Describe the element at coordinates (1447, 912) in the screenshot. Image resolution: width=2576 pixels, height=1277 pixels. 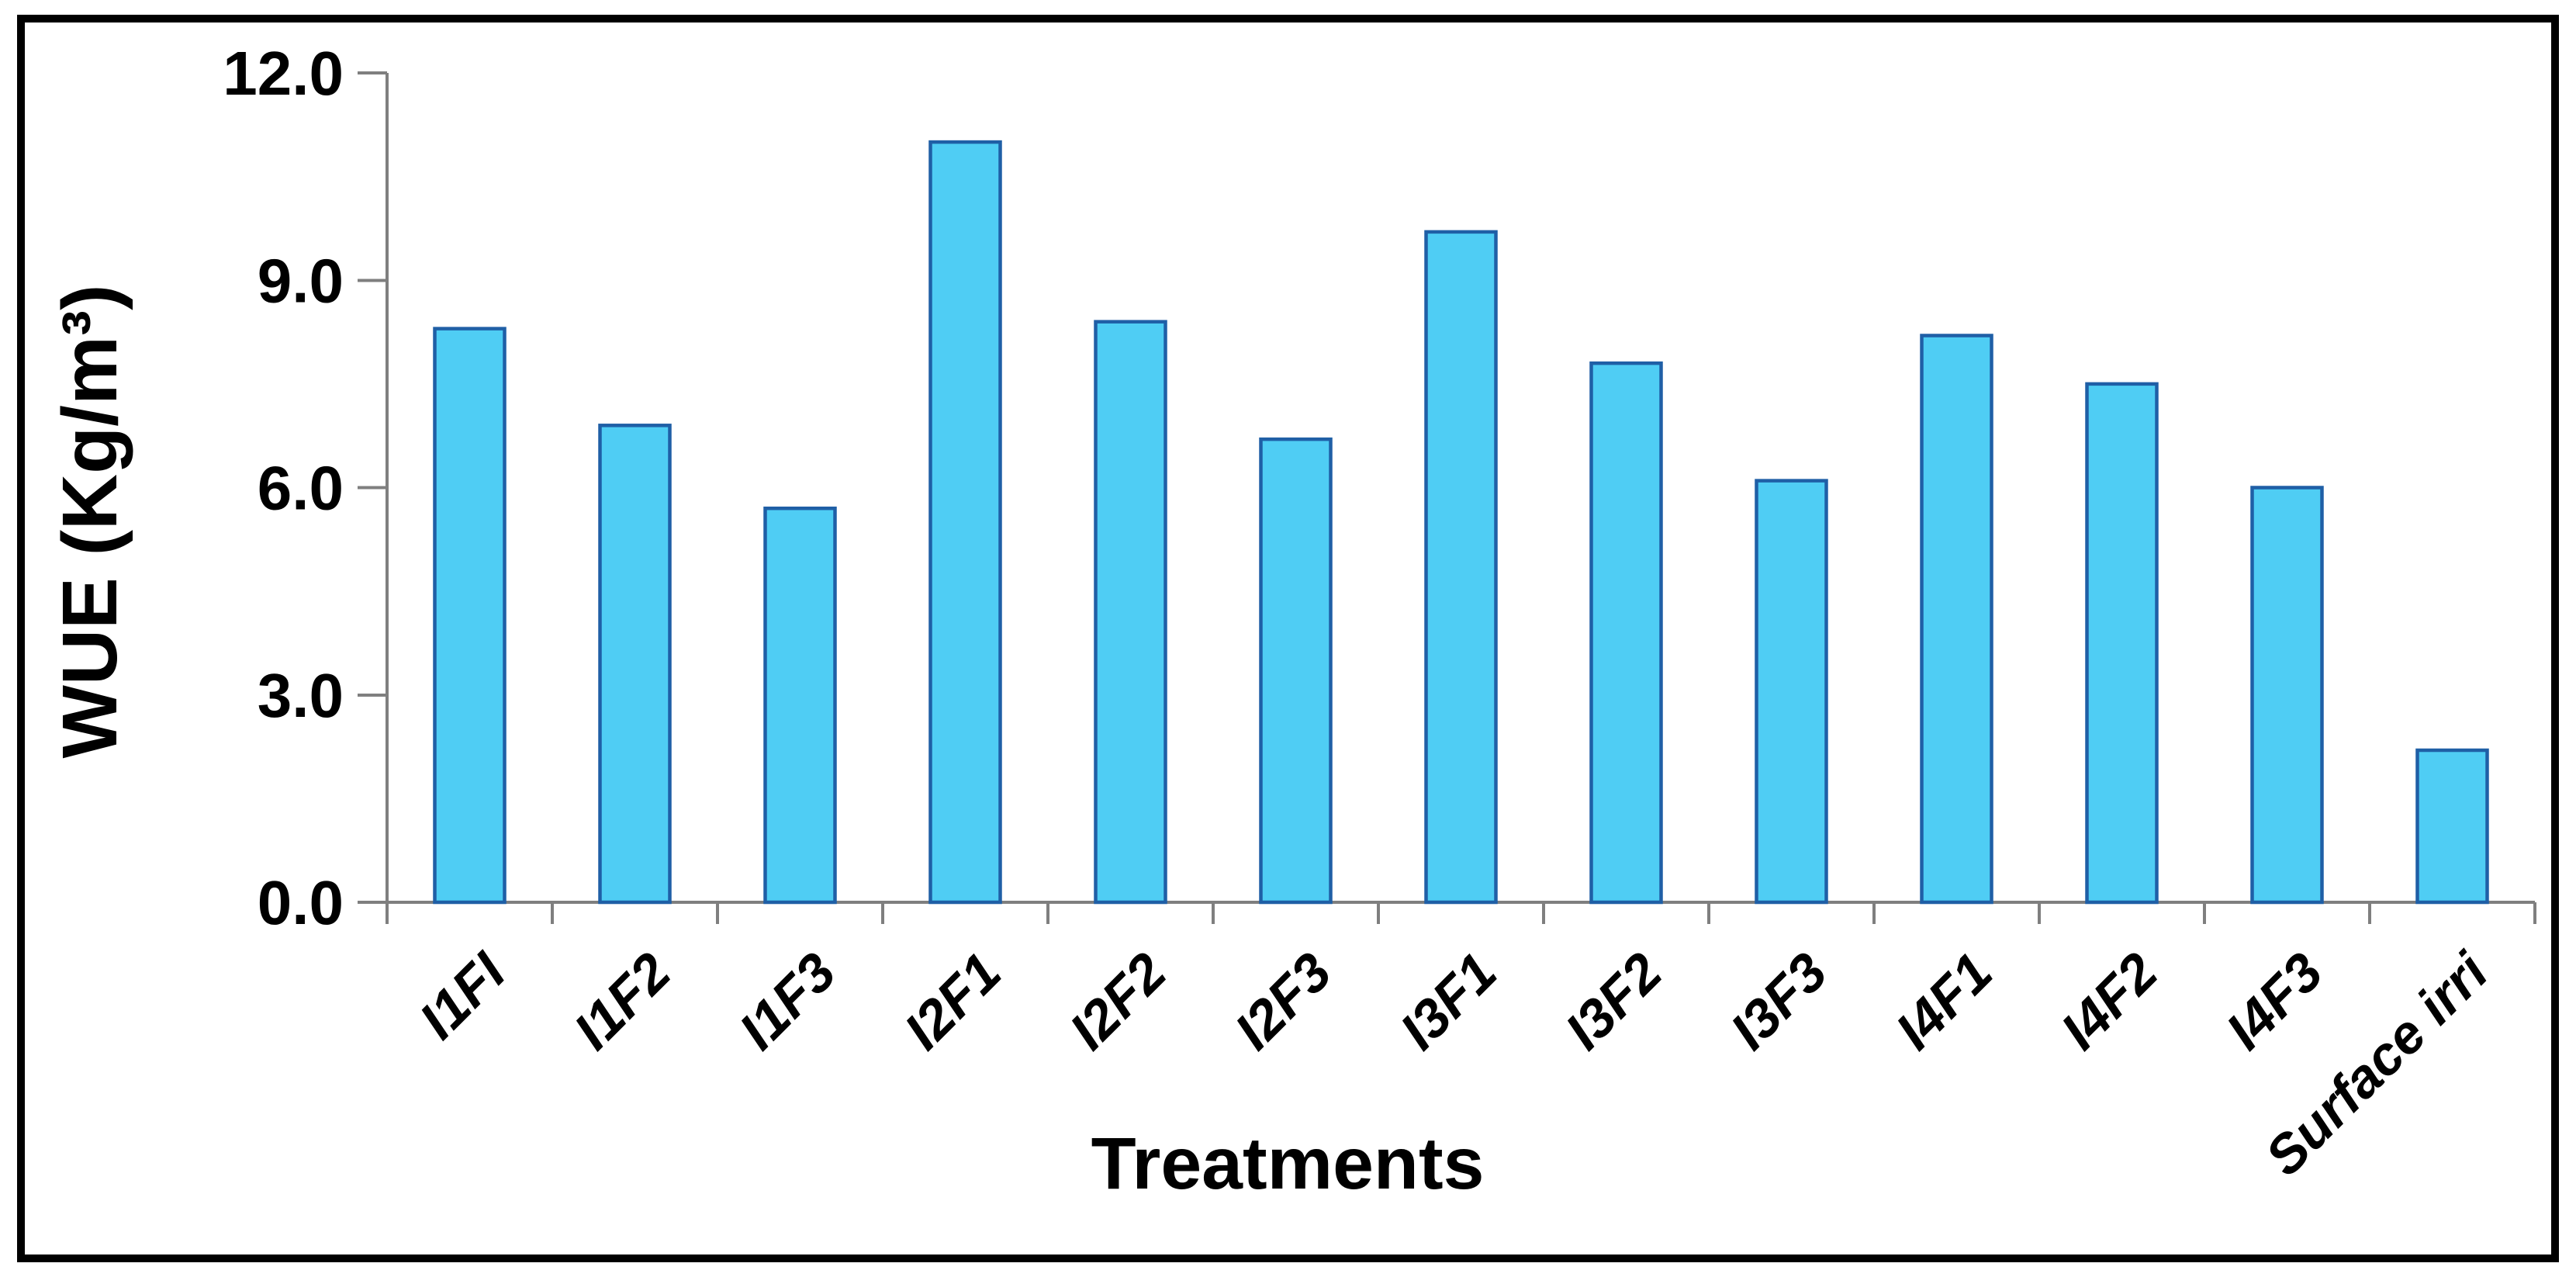
I see `x-axis` at that location.